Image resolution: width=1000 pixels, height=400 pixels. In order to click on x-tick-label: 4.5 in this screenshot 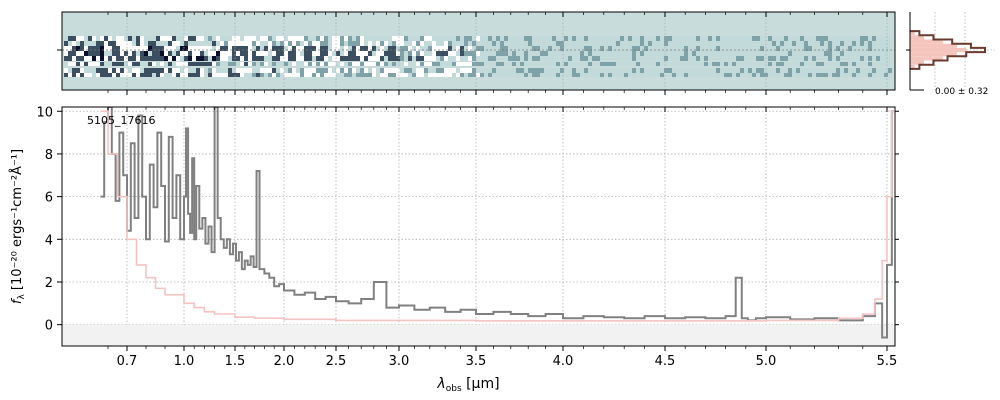, I will do `click(665, 361)`.